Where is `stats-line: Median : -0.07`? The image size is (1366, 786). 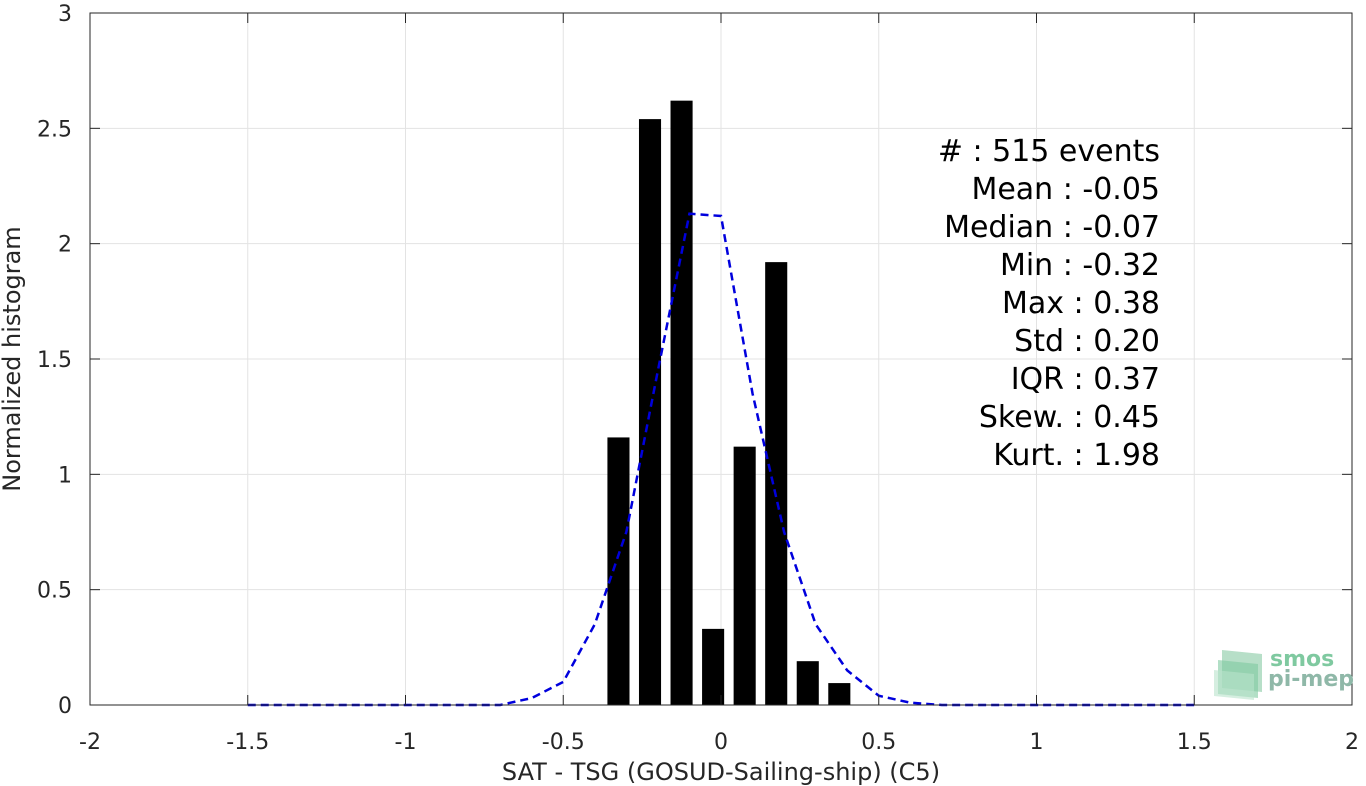
stats-line: Median : -0.07 is located at coordinates (1052, 227).